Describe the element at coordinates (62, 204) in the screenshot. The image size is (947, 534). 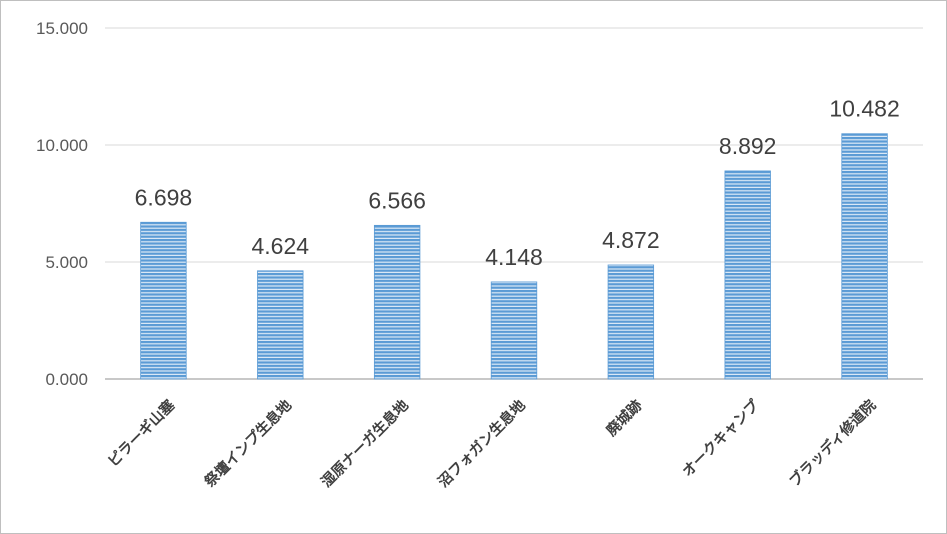
I see `y-axis-tick-labels: 0.000 5.000 10.000 15.000` at that location.